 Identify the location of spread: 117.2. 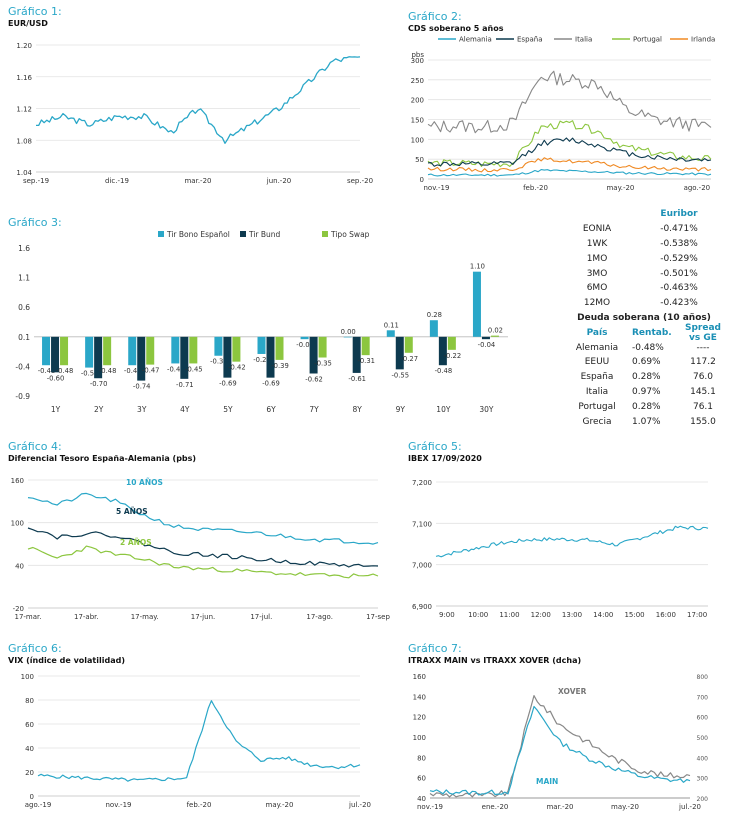
(703, 362).